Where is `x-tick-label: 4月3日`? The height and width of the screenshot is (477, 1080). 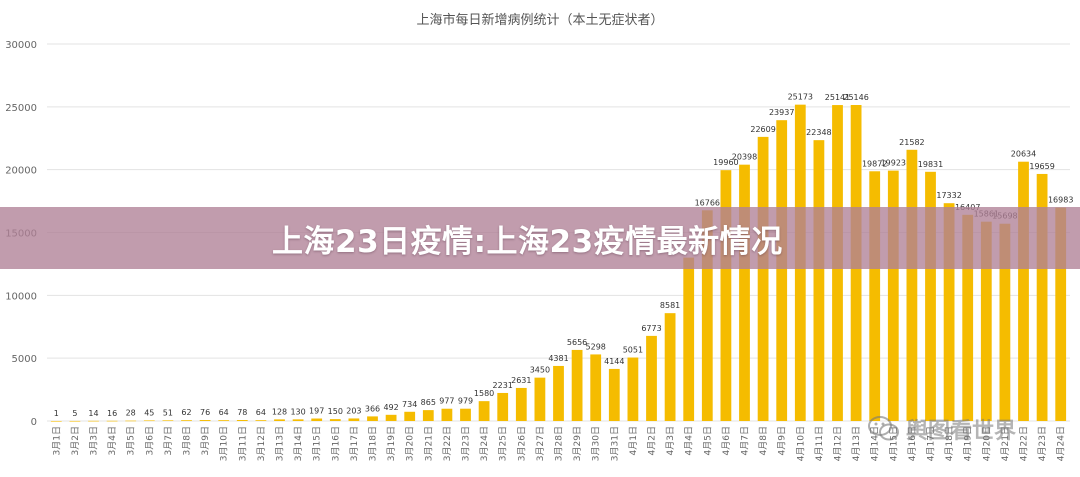 x-tick-label: 4月3日 is located at coordinates (670, 440).